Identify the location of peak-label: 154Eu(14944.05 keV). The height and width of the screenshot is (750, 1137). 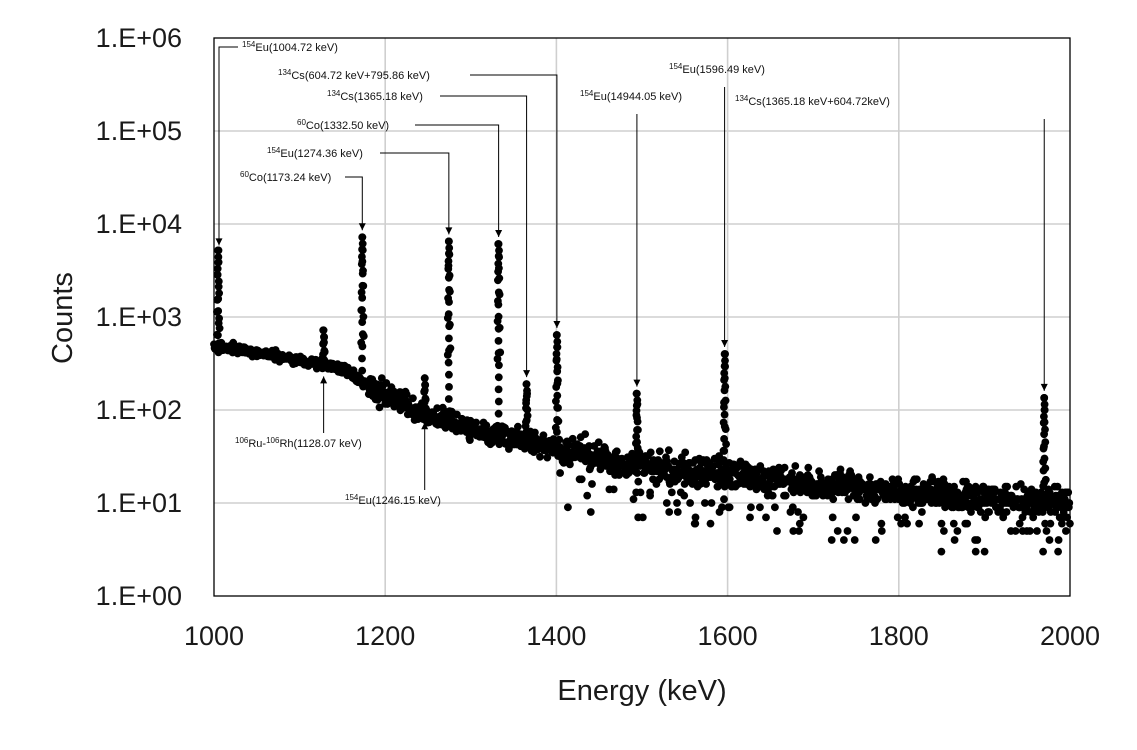
(631, 96).